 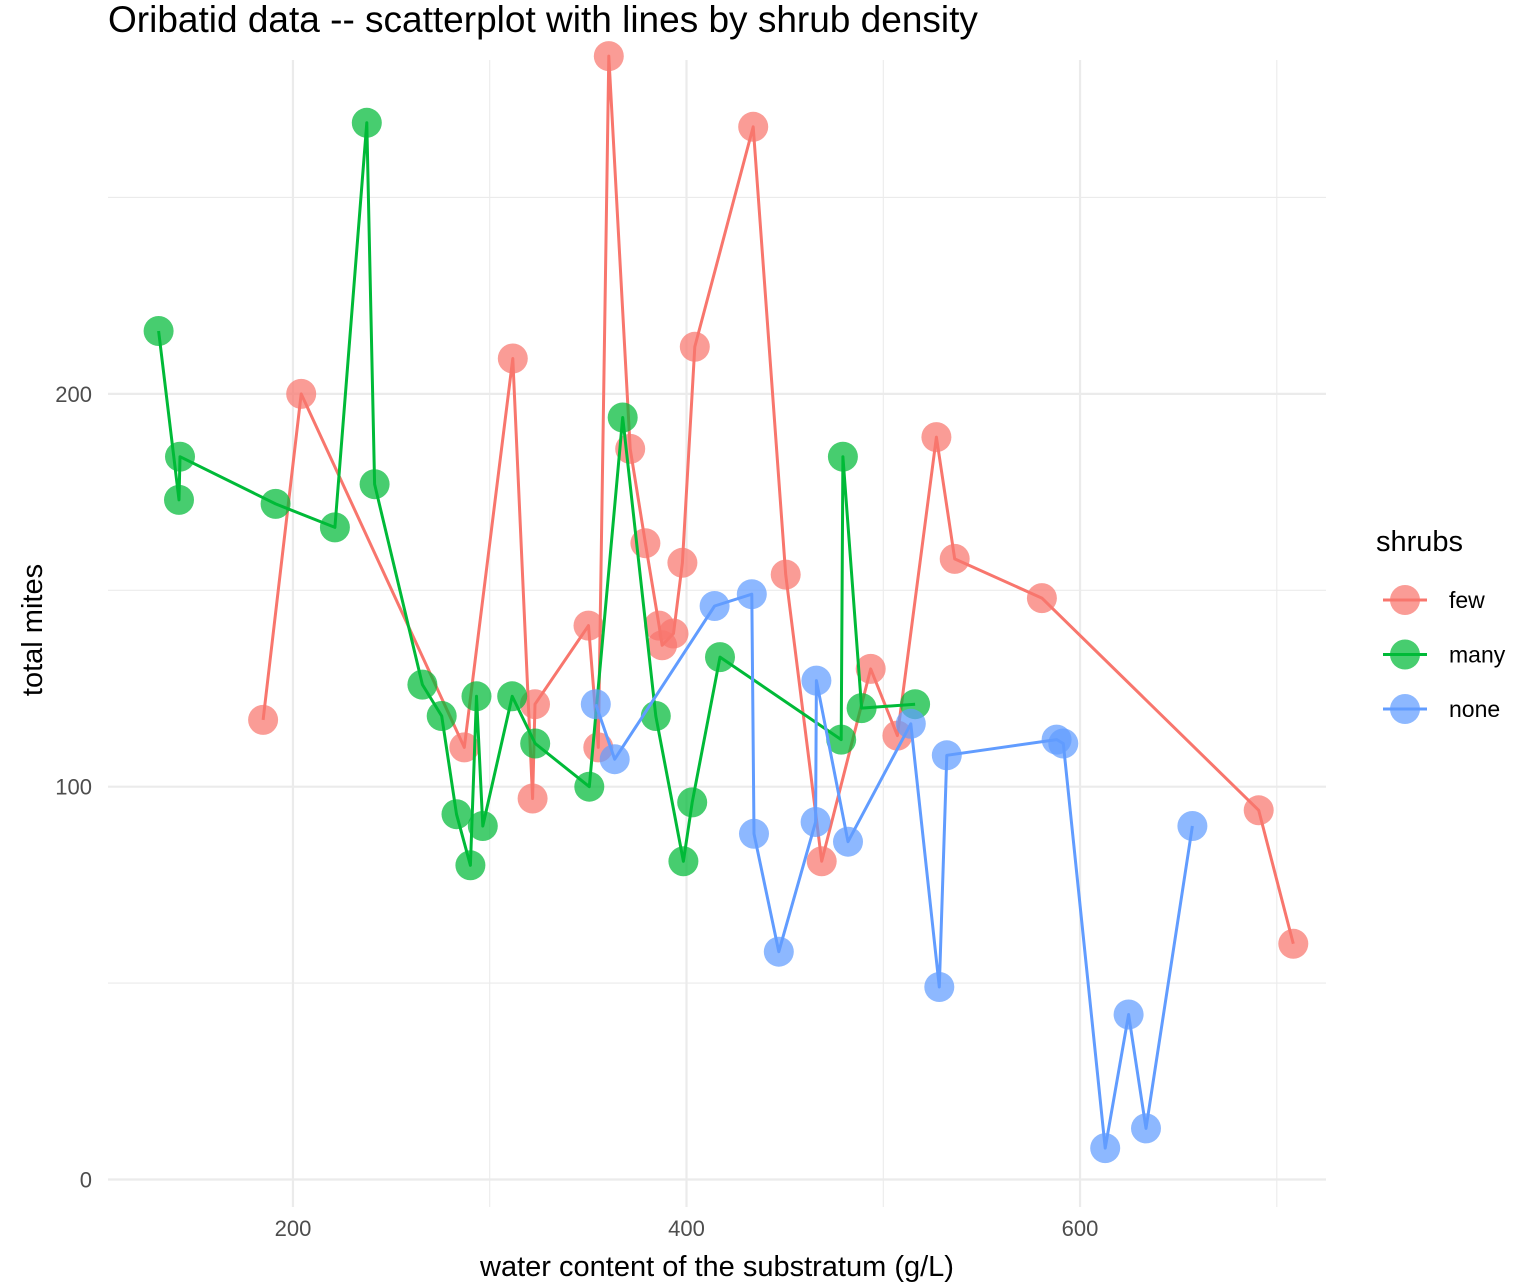 What do you see at coordinates (716, 1267) in the screenshot?
I see `x-axis-title: water content of the substratum (g/L)` at bounding box center [716, 1267].